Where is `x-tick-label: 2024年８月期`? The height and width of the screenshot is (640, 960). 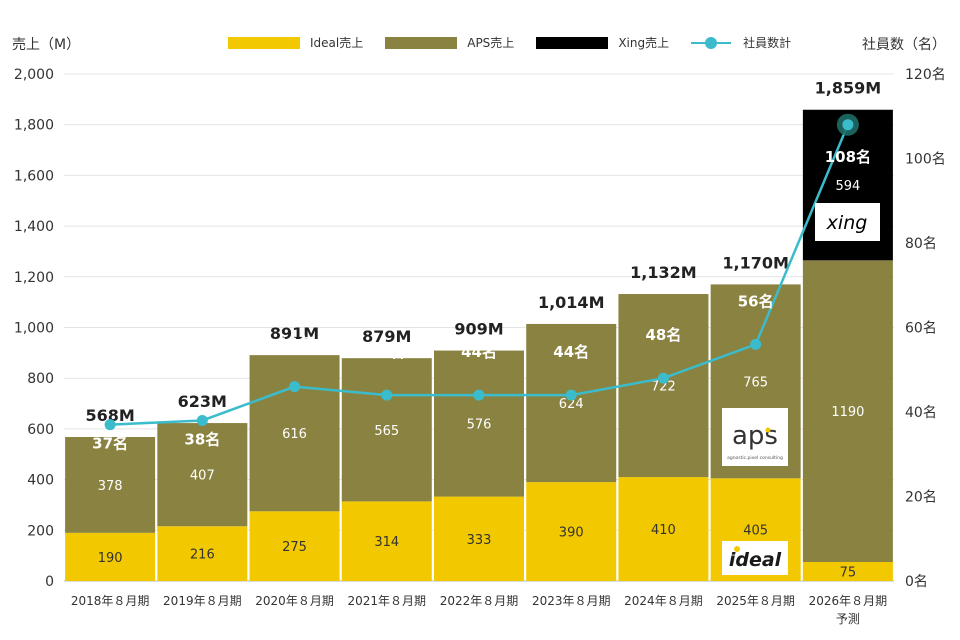
x-tick-label: 2024年８月期 is located at coordinates (663, 601).